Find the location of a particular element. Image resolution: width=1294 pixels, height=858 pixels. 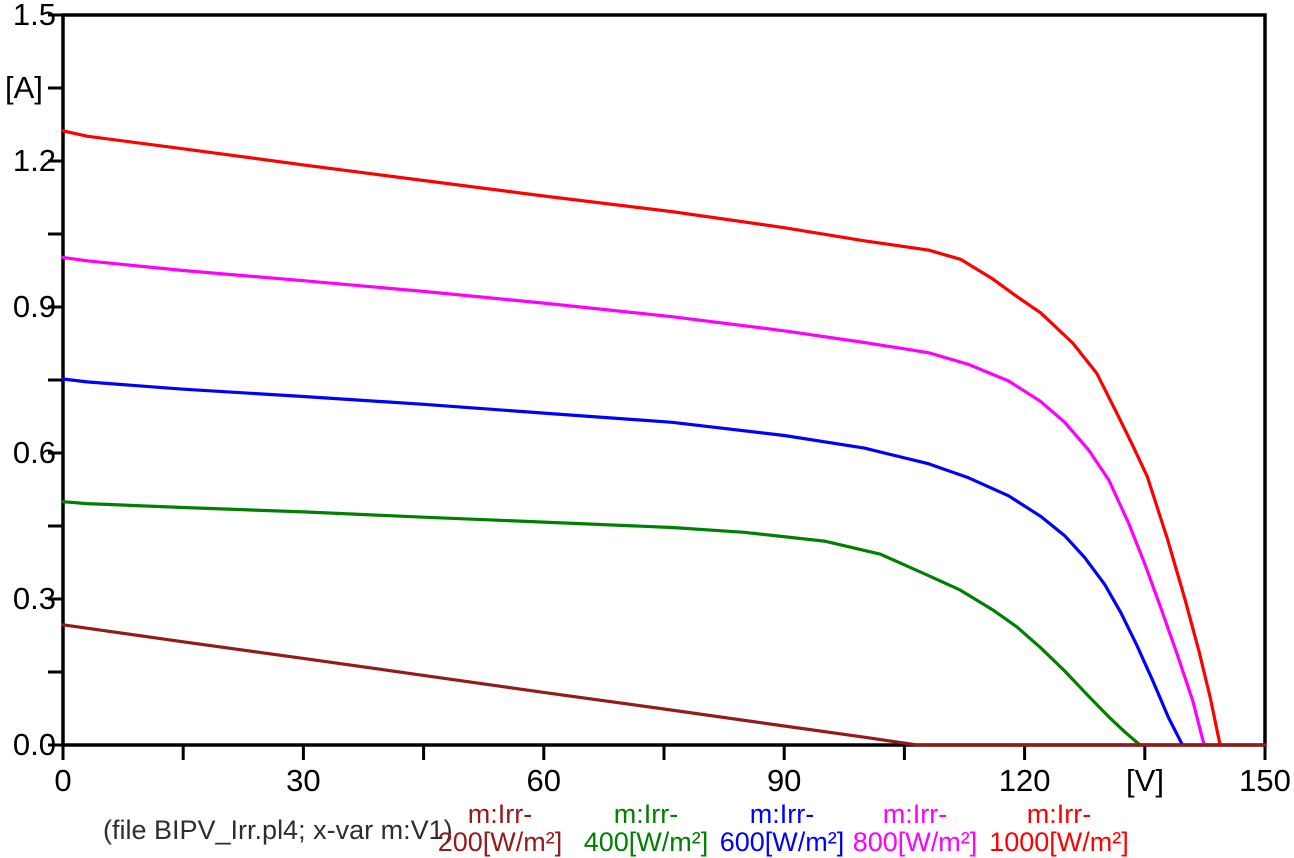

x-tick-label: 0 is located at coordinates (63, 780).